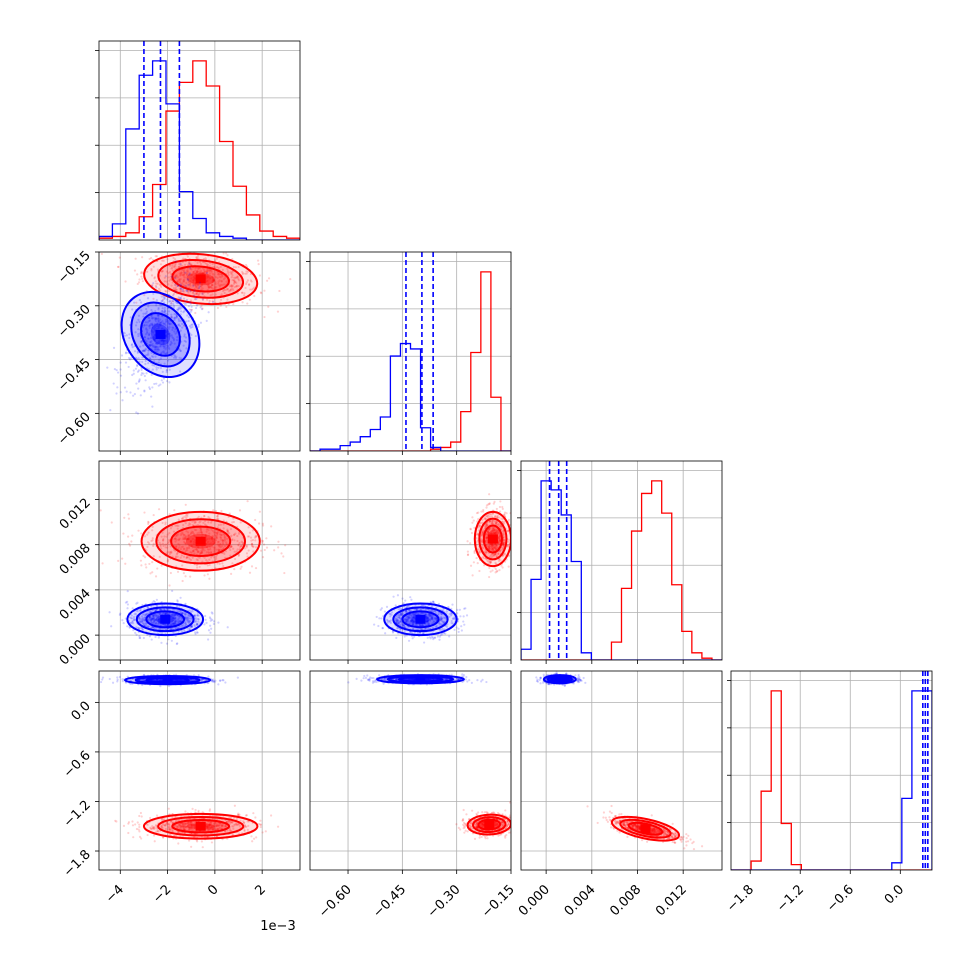  I want to click on panel-frame, so click(199, 140).